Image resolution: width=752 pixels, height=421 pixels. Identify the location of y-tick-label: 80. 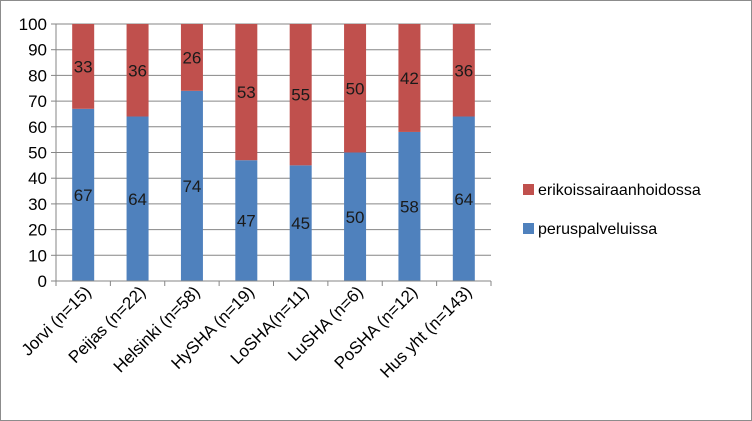
(37, 75).